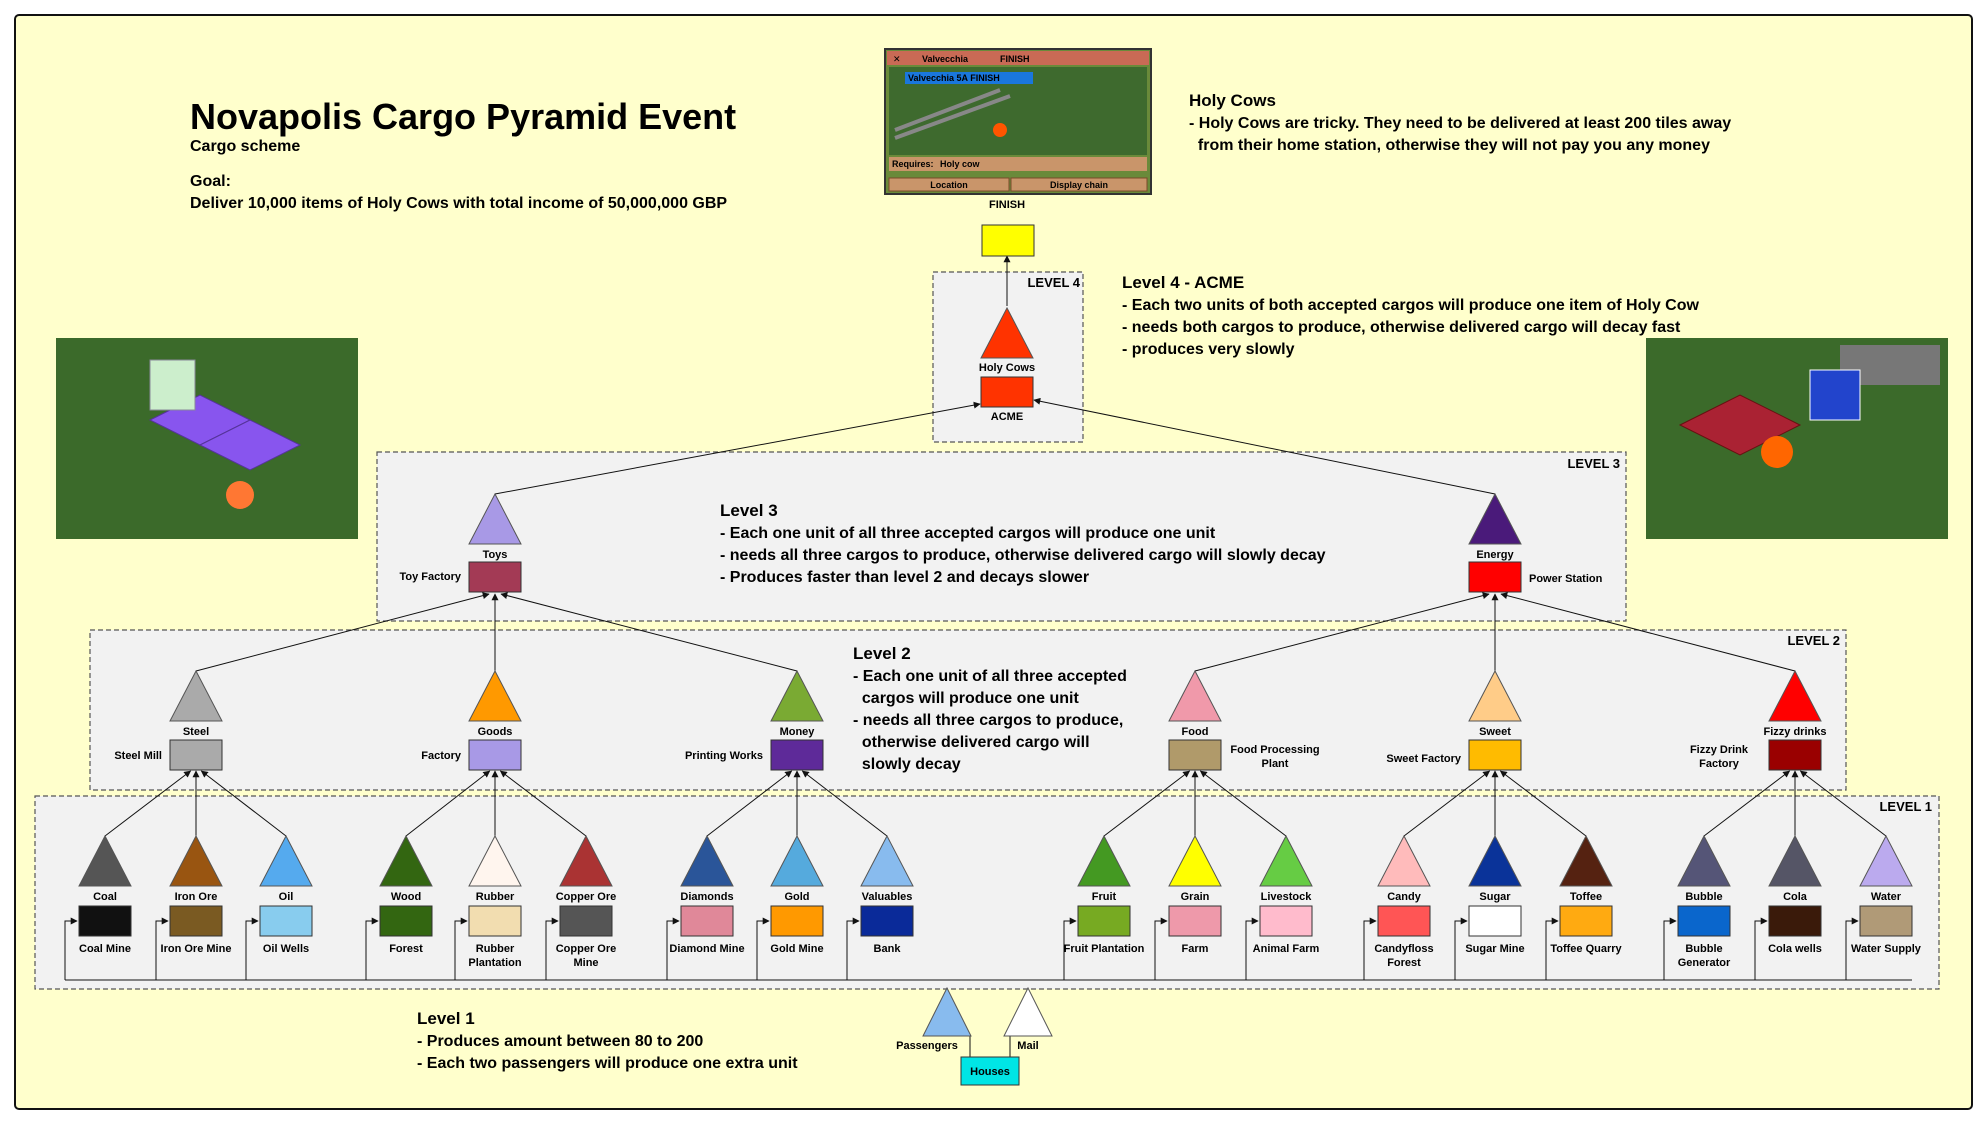  Describe the element at coordinates (887, 897) in the screenshot. I see `valuables-cargo-label: Valuables` at that location.